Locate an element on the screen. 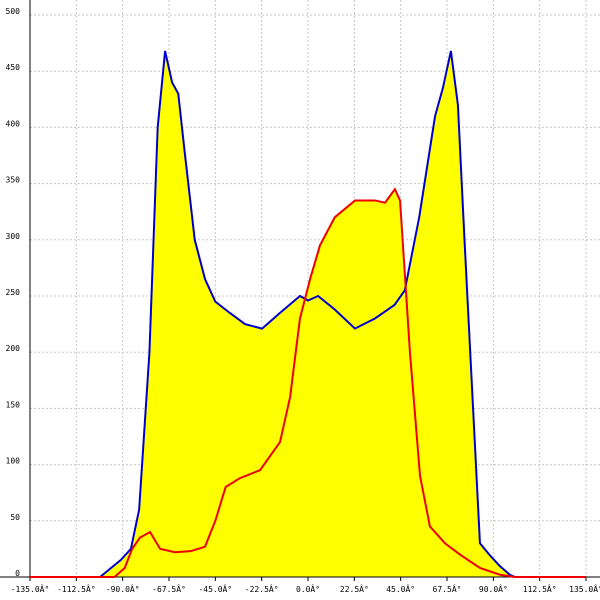  x-tick-label: -22.5Â° is located at coordinates (262, 588).